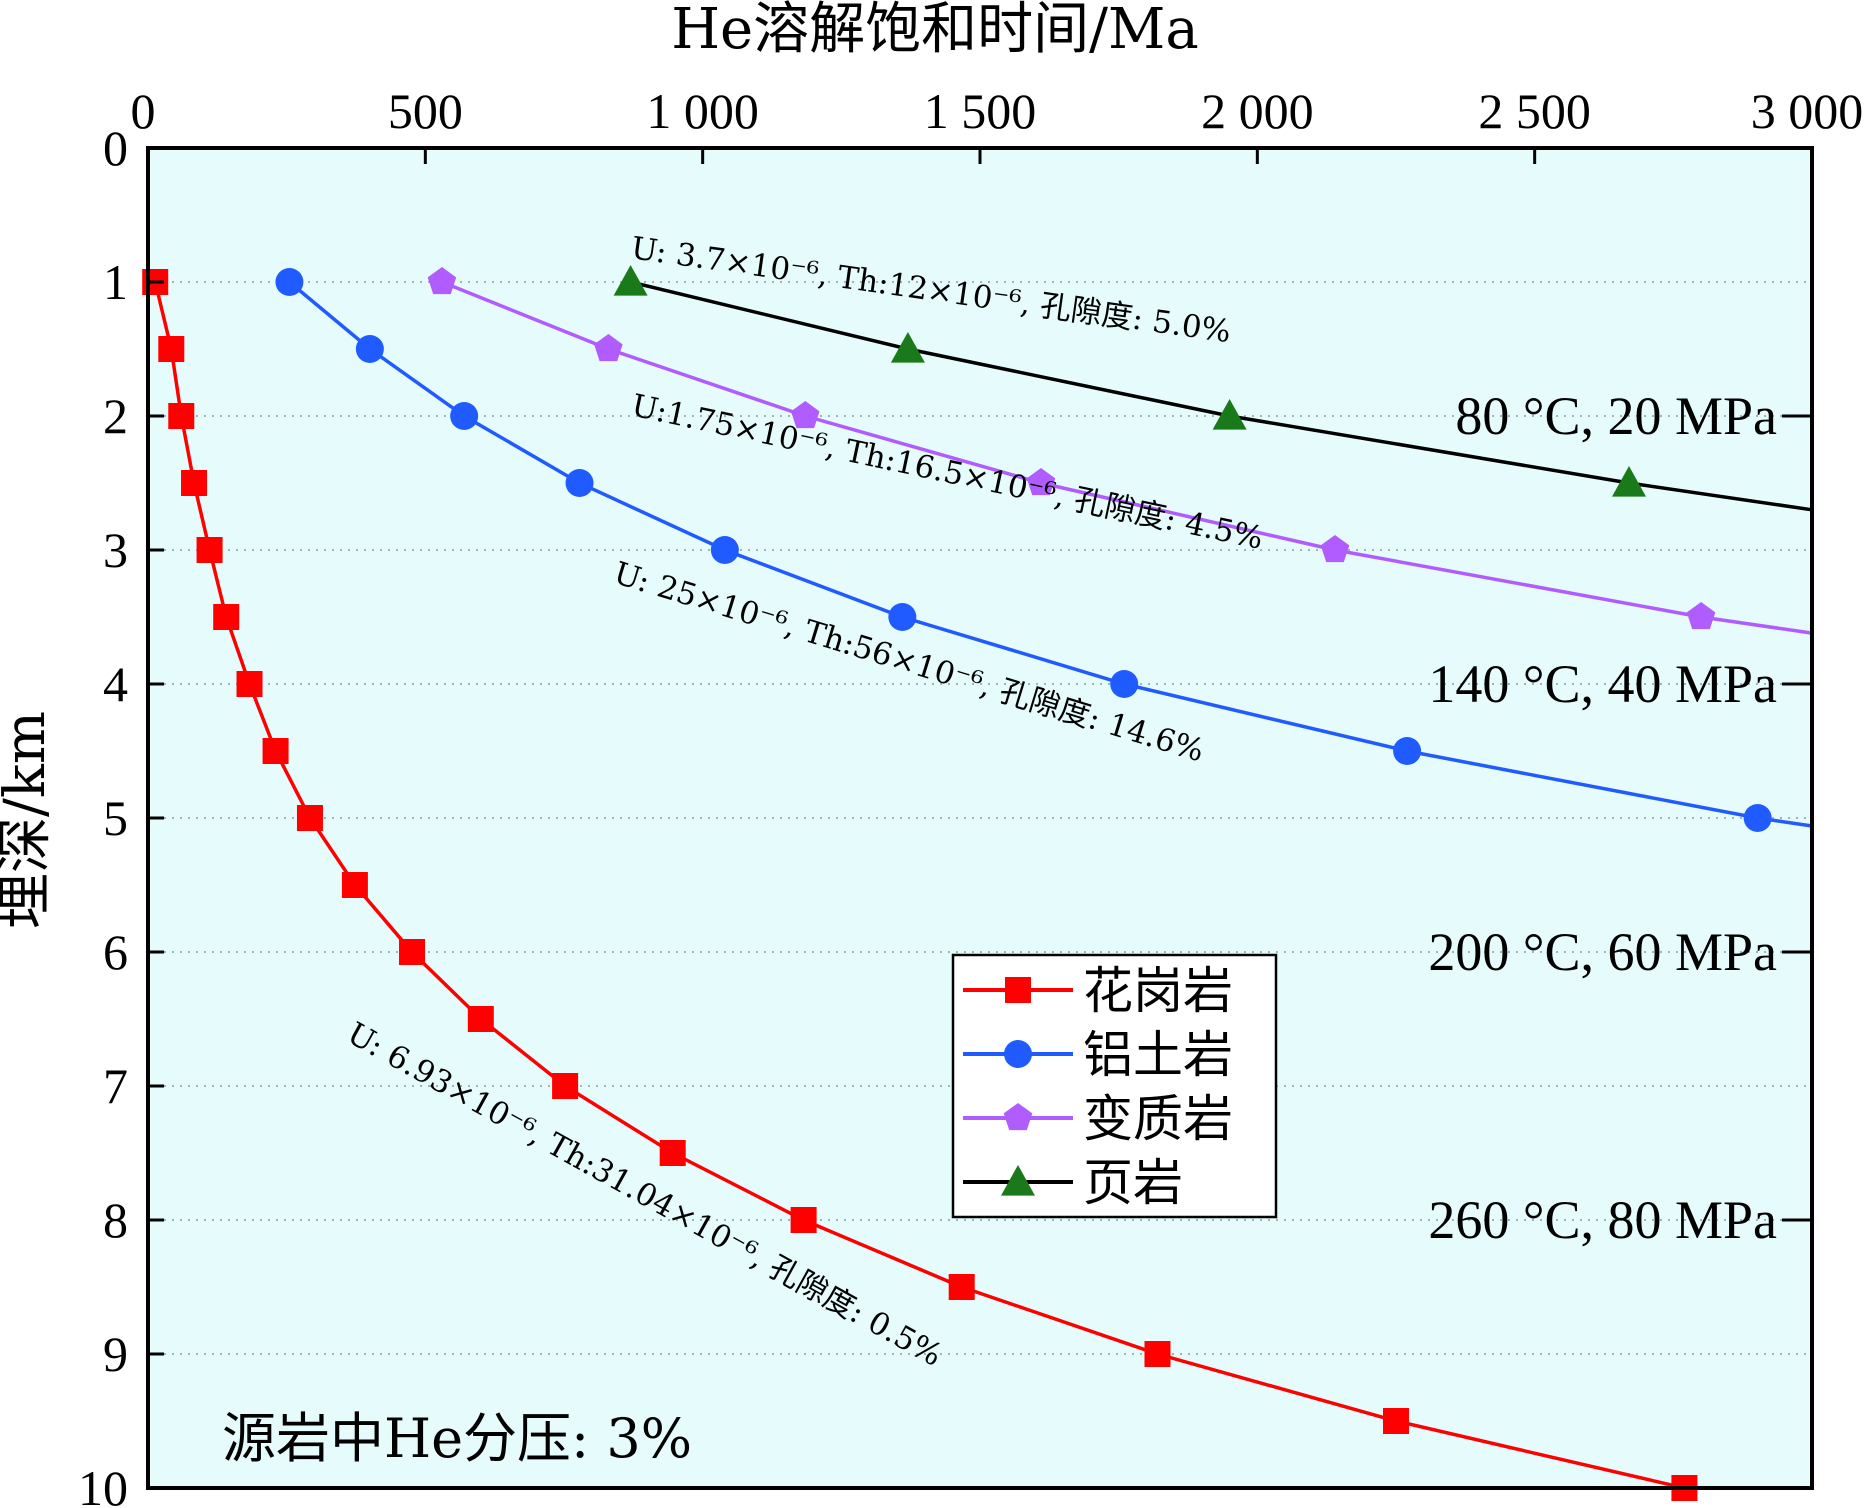 The image size is (1871, 1508). What do you see at coordinates (1602, 952) in the screenshot?
I see `condition-label: 200 °C, 60 MPa` at bounding box center [1602, 952].